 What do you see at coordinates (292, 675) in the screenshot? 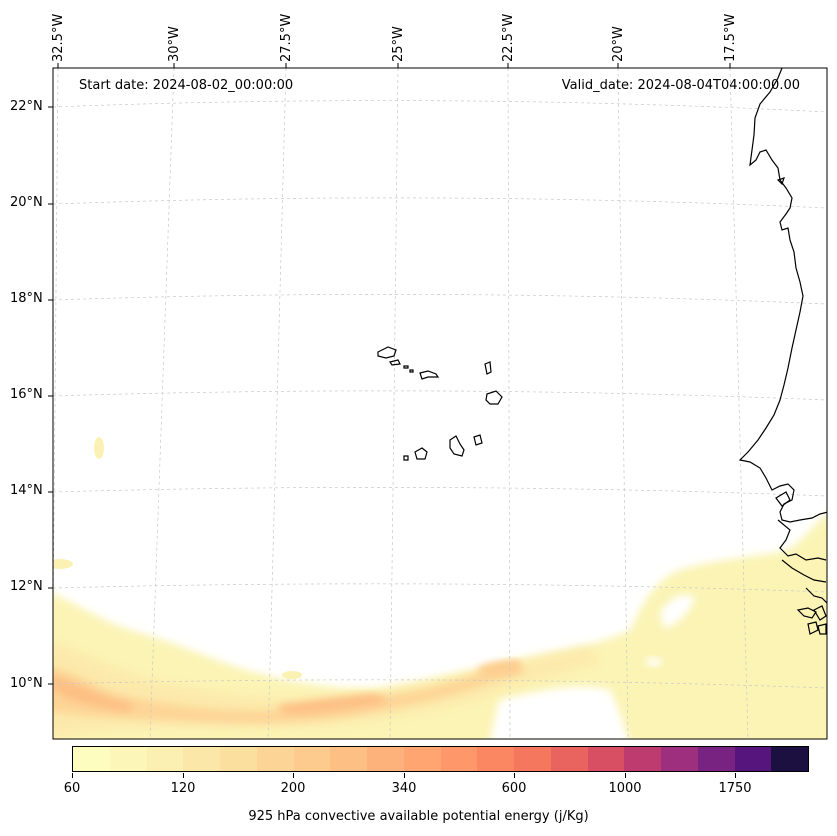
I see `cape-patch-small` at bounding box center [292, 675].